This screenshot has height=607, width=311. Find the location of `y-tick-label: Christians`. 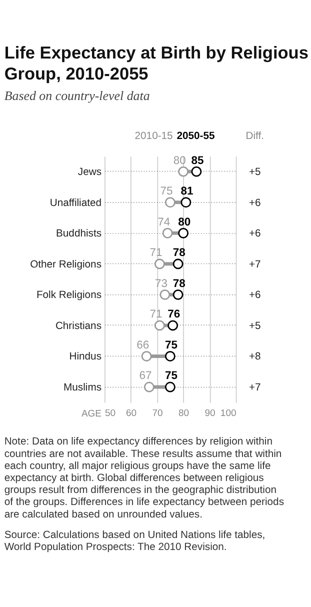

y-tick-label: Christians is located at coordinates (78, 326).